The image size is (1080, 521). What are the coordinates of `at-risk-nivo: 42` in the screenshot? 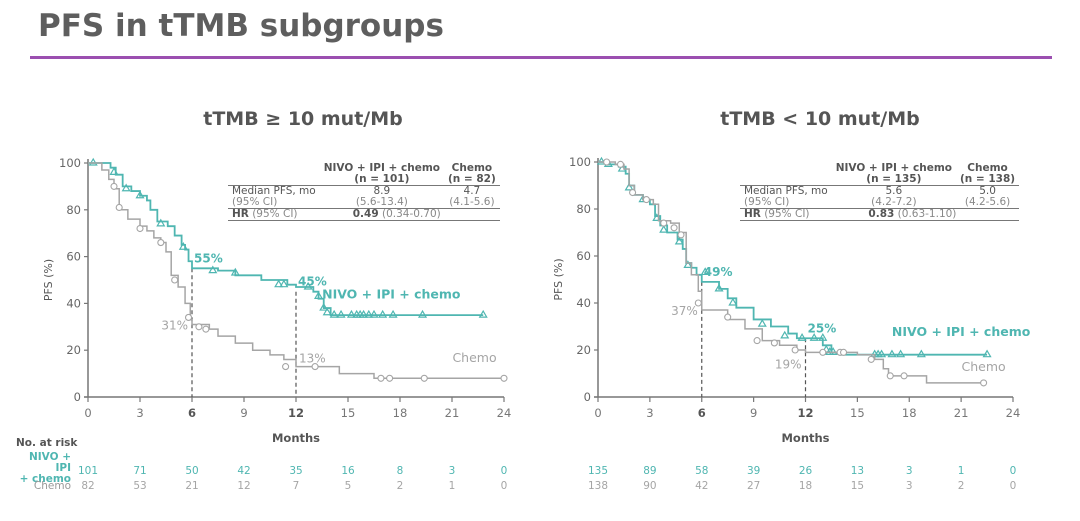 It's located at (244, 471).